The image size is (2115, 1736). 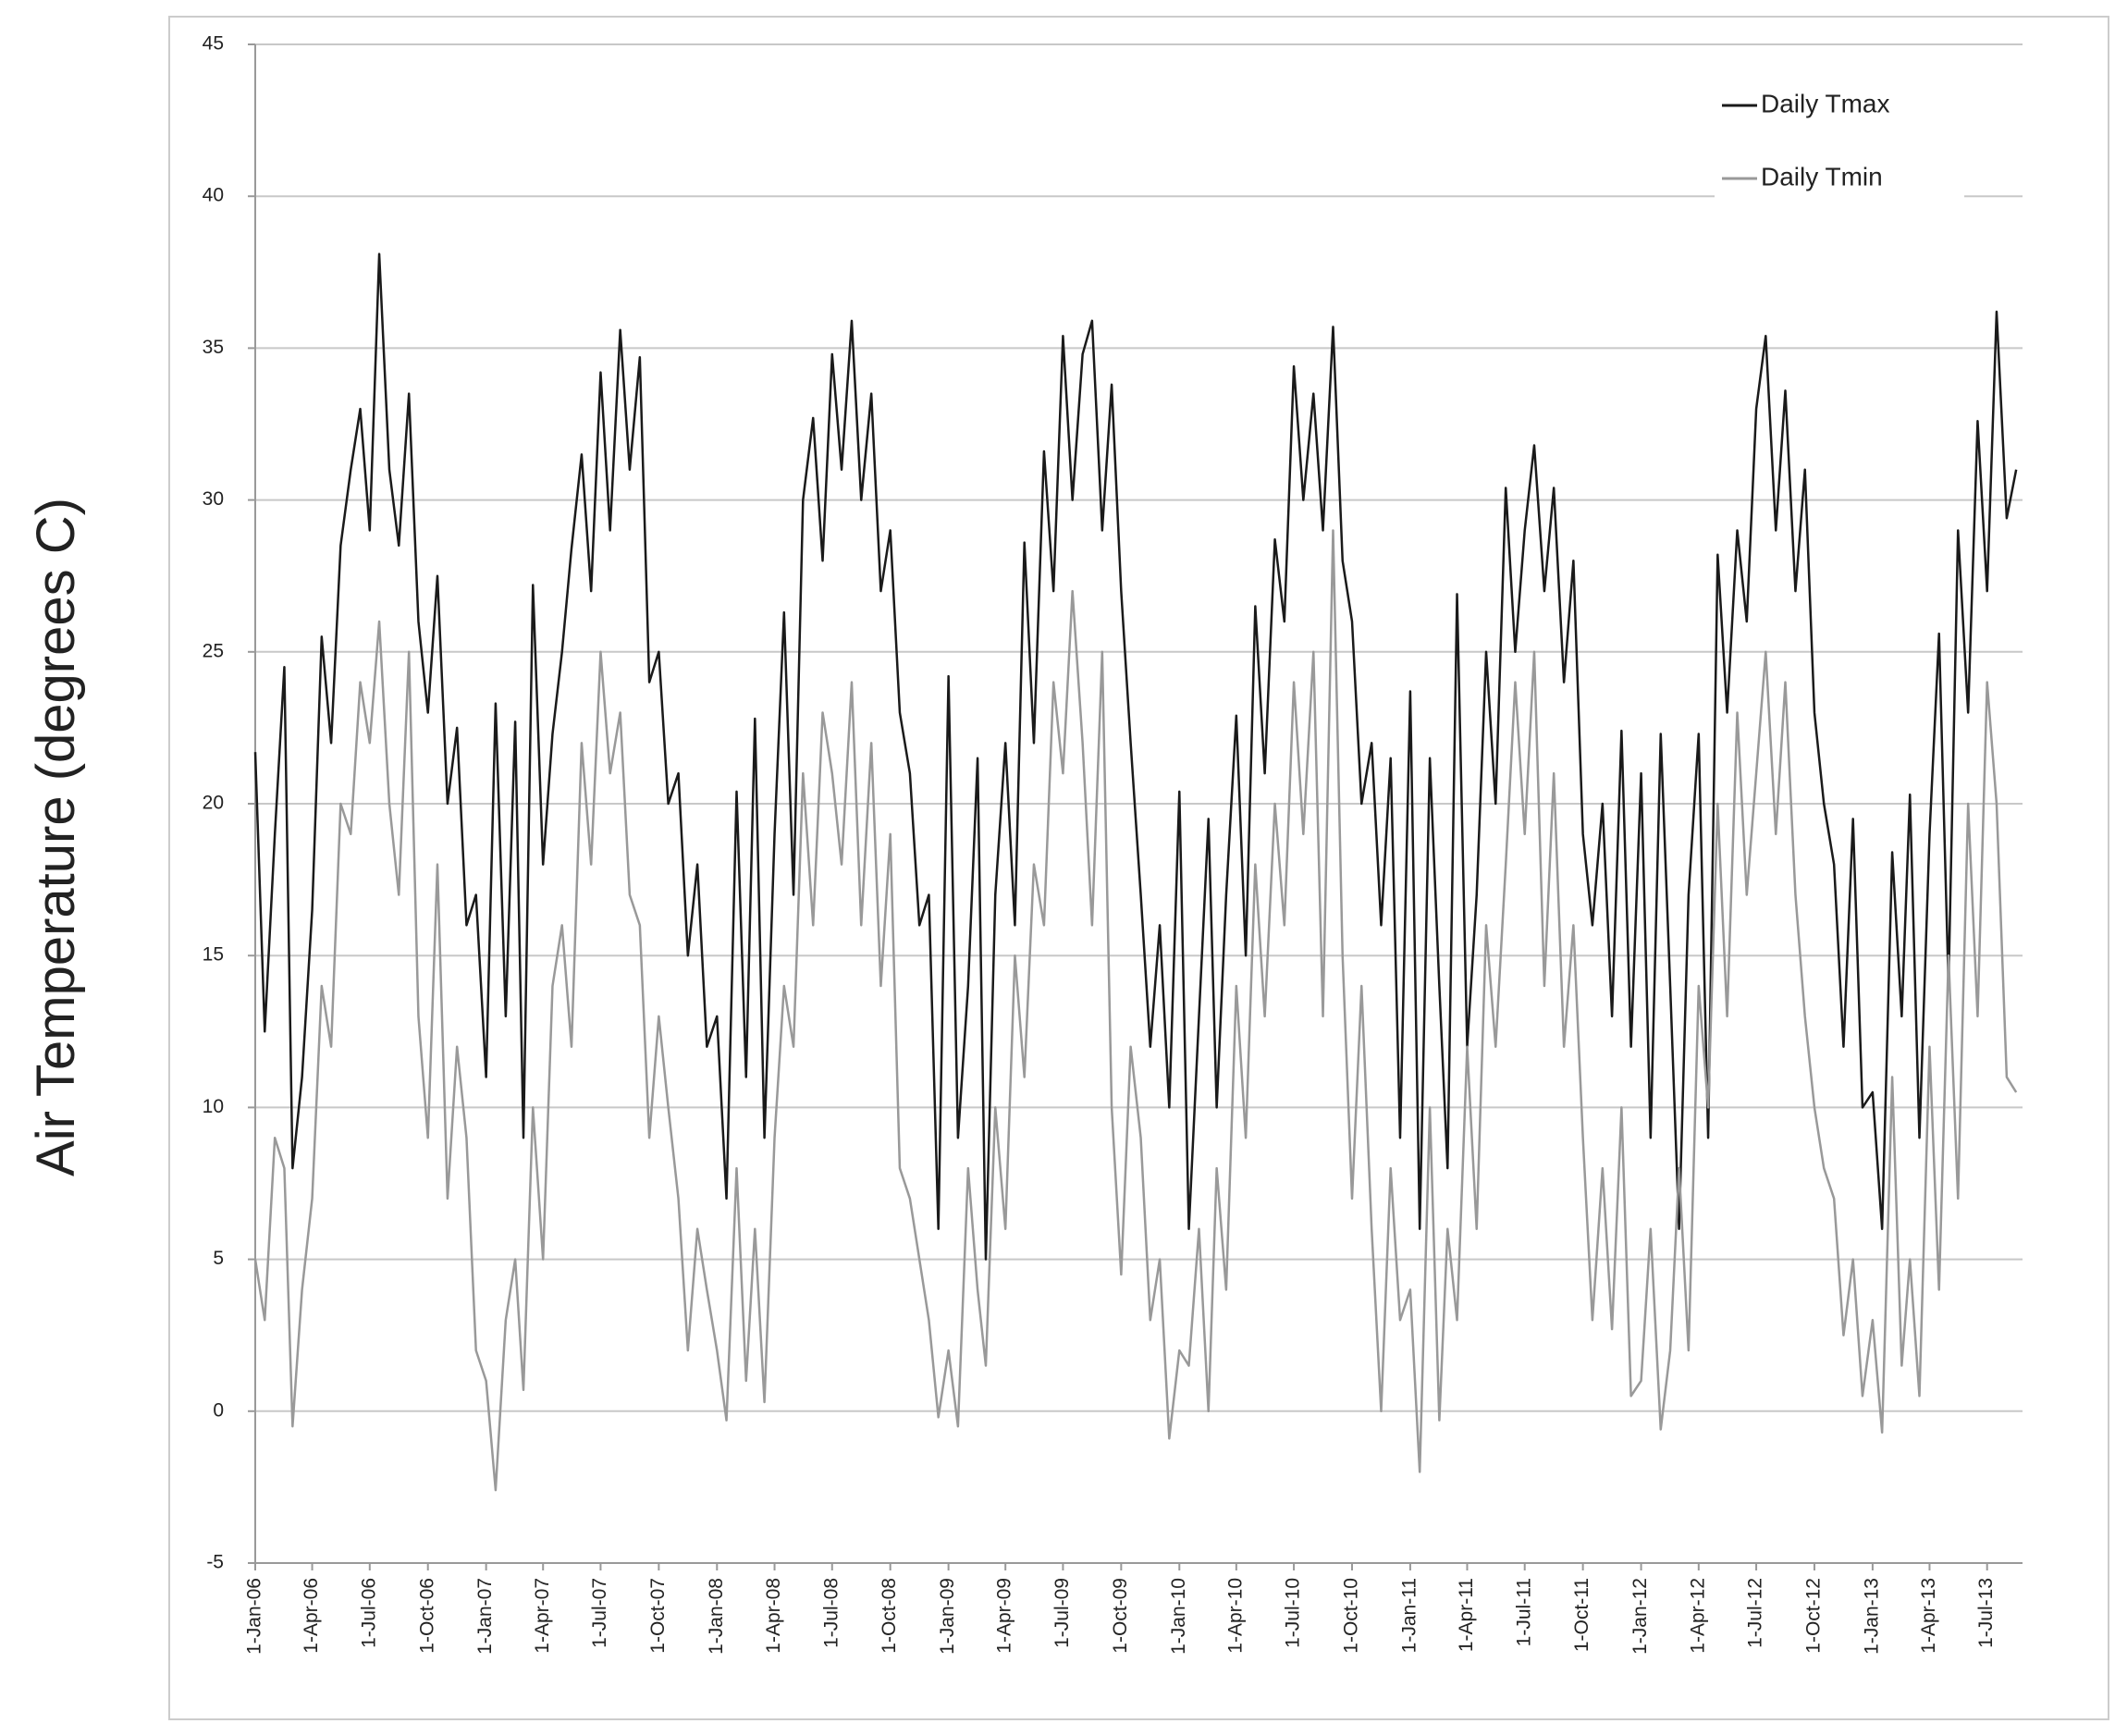 I want to click on y-tick-label: 35, so click(x=213, y=347).